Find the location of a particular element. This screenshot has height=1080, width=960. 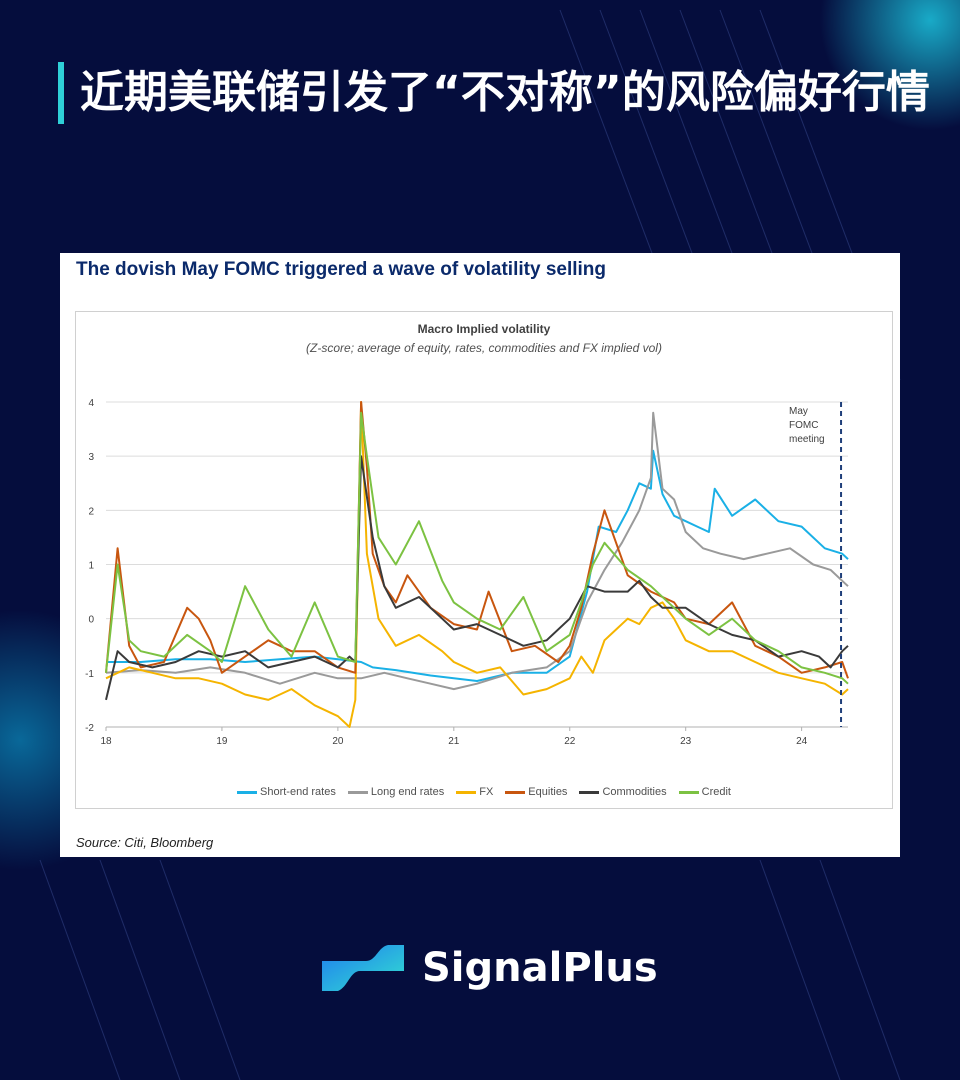

y-tick-label: -2 is located at coordinates (89, 728).